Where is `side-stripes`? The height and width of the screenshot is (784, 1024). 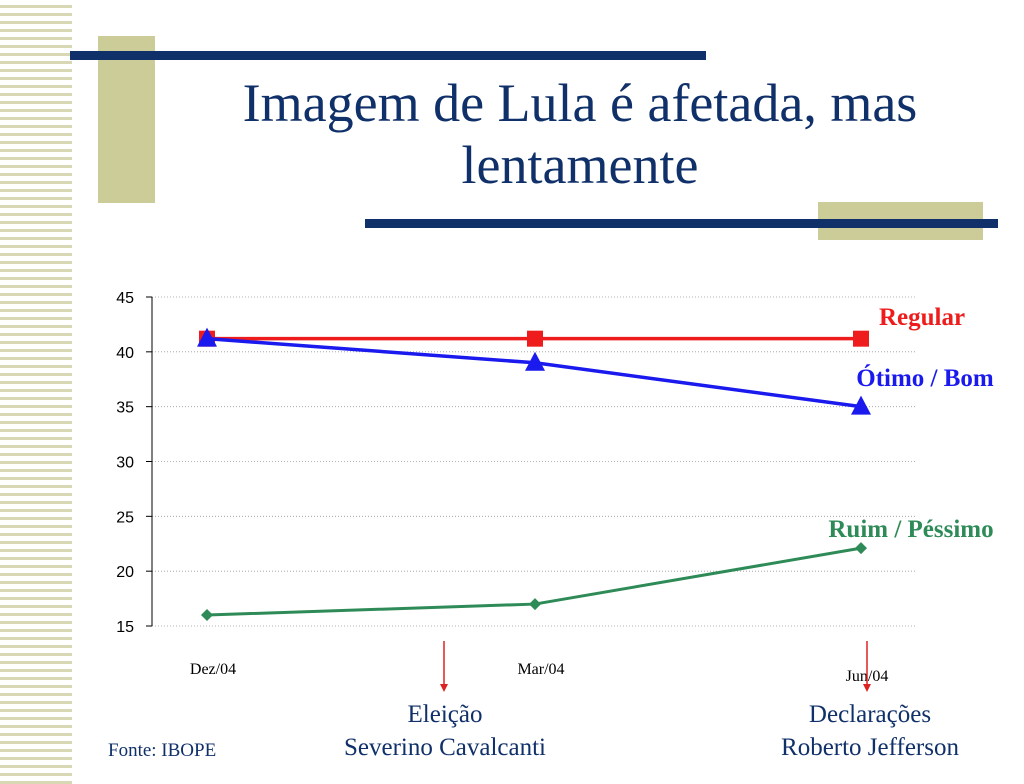 side-stripes is located at coordinates (36, 392).